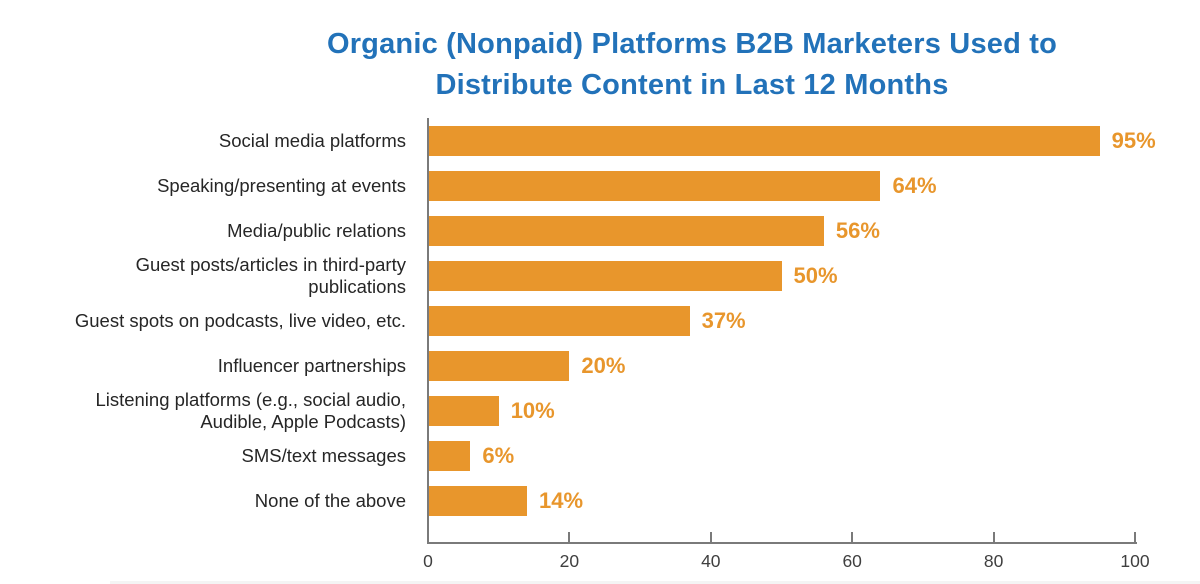  What do you see at coordinates (723, 320) in the screenshot?
I see `value-label: 37%` at bounding box center [723, 320].